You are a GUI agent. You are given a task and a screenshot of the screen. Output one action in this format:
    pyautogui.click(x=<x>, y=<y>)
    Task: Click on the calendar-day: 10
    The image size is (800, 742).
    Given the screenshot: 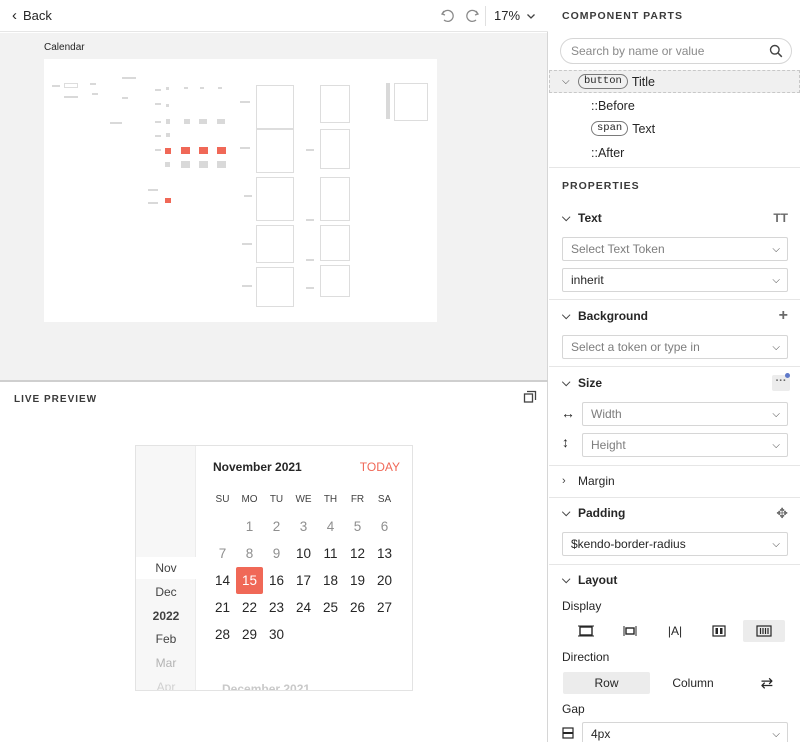 What is the action you would take?
    pyautogui.click(x=303, y=553)
    